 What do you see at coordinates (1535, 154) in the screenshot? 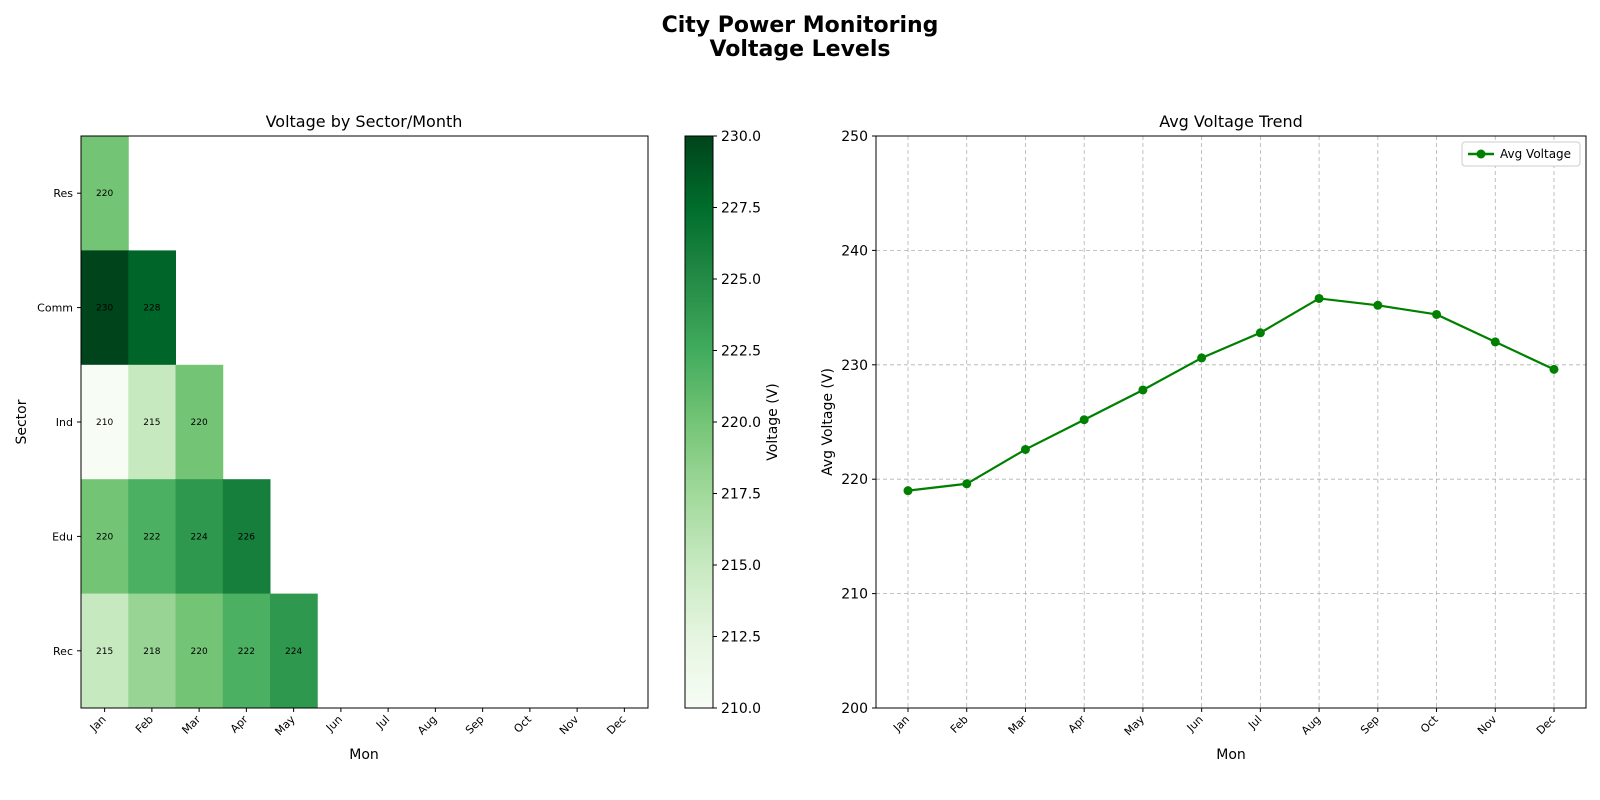
I see `legend-label: Avg Voltage` at bounding box center [1535, 154].